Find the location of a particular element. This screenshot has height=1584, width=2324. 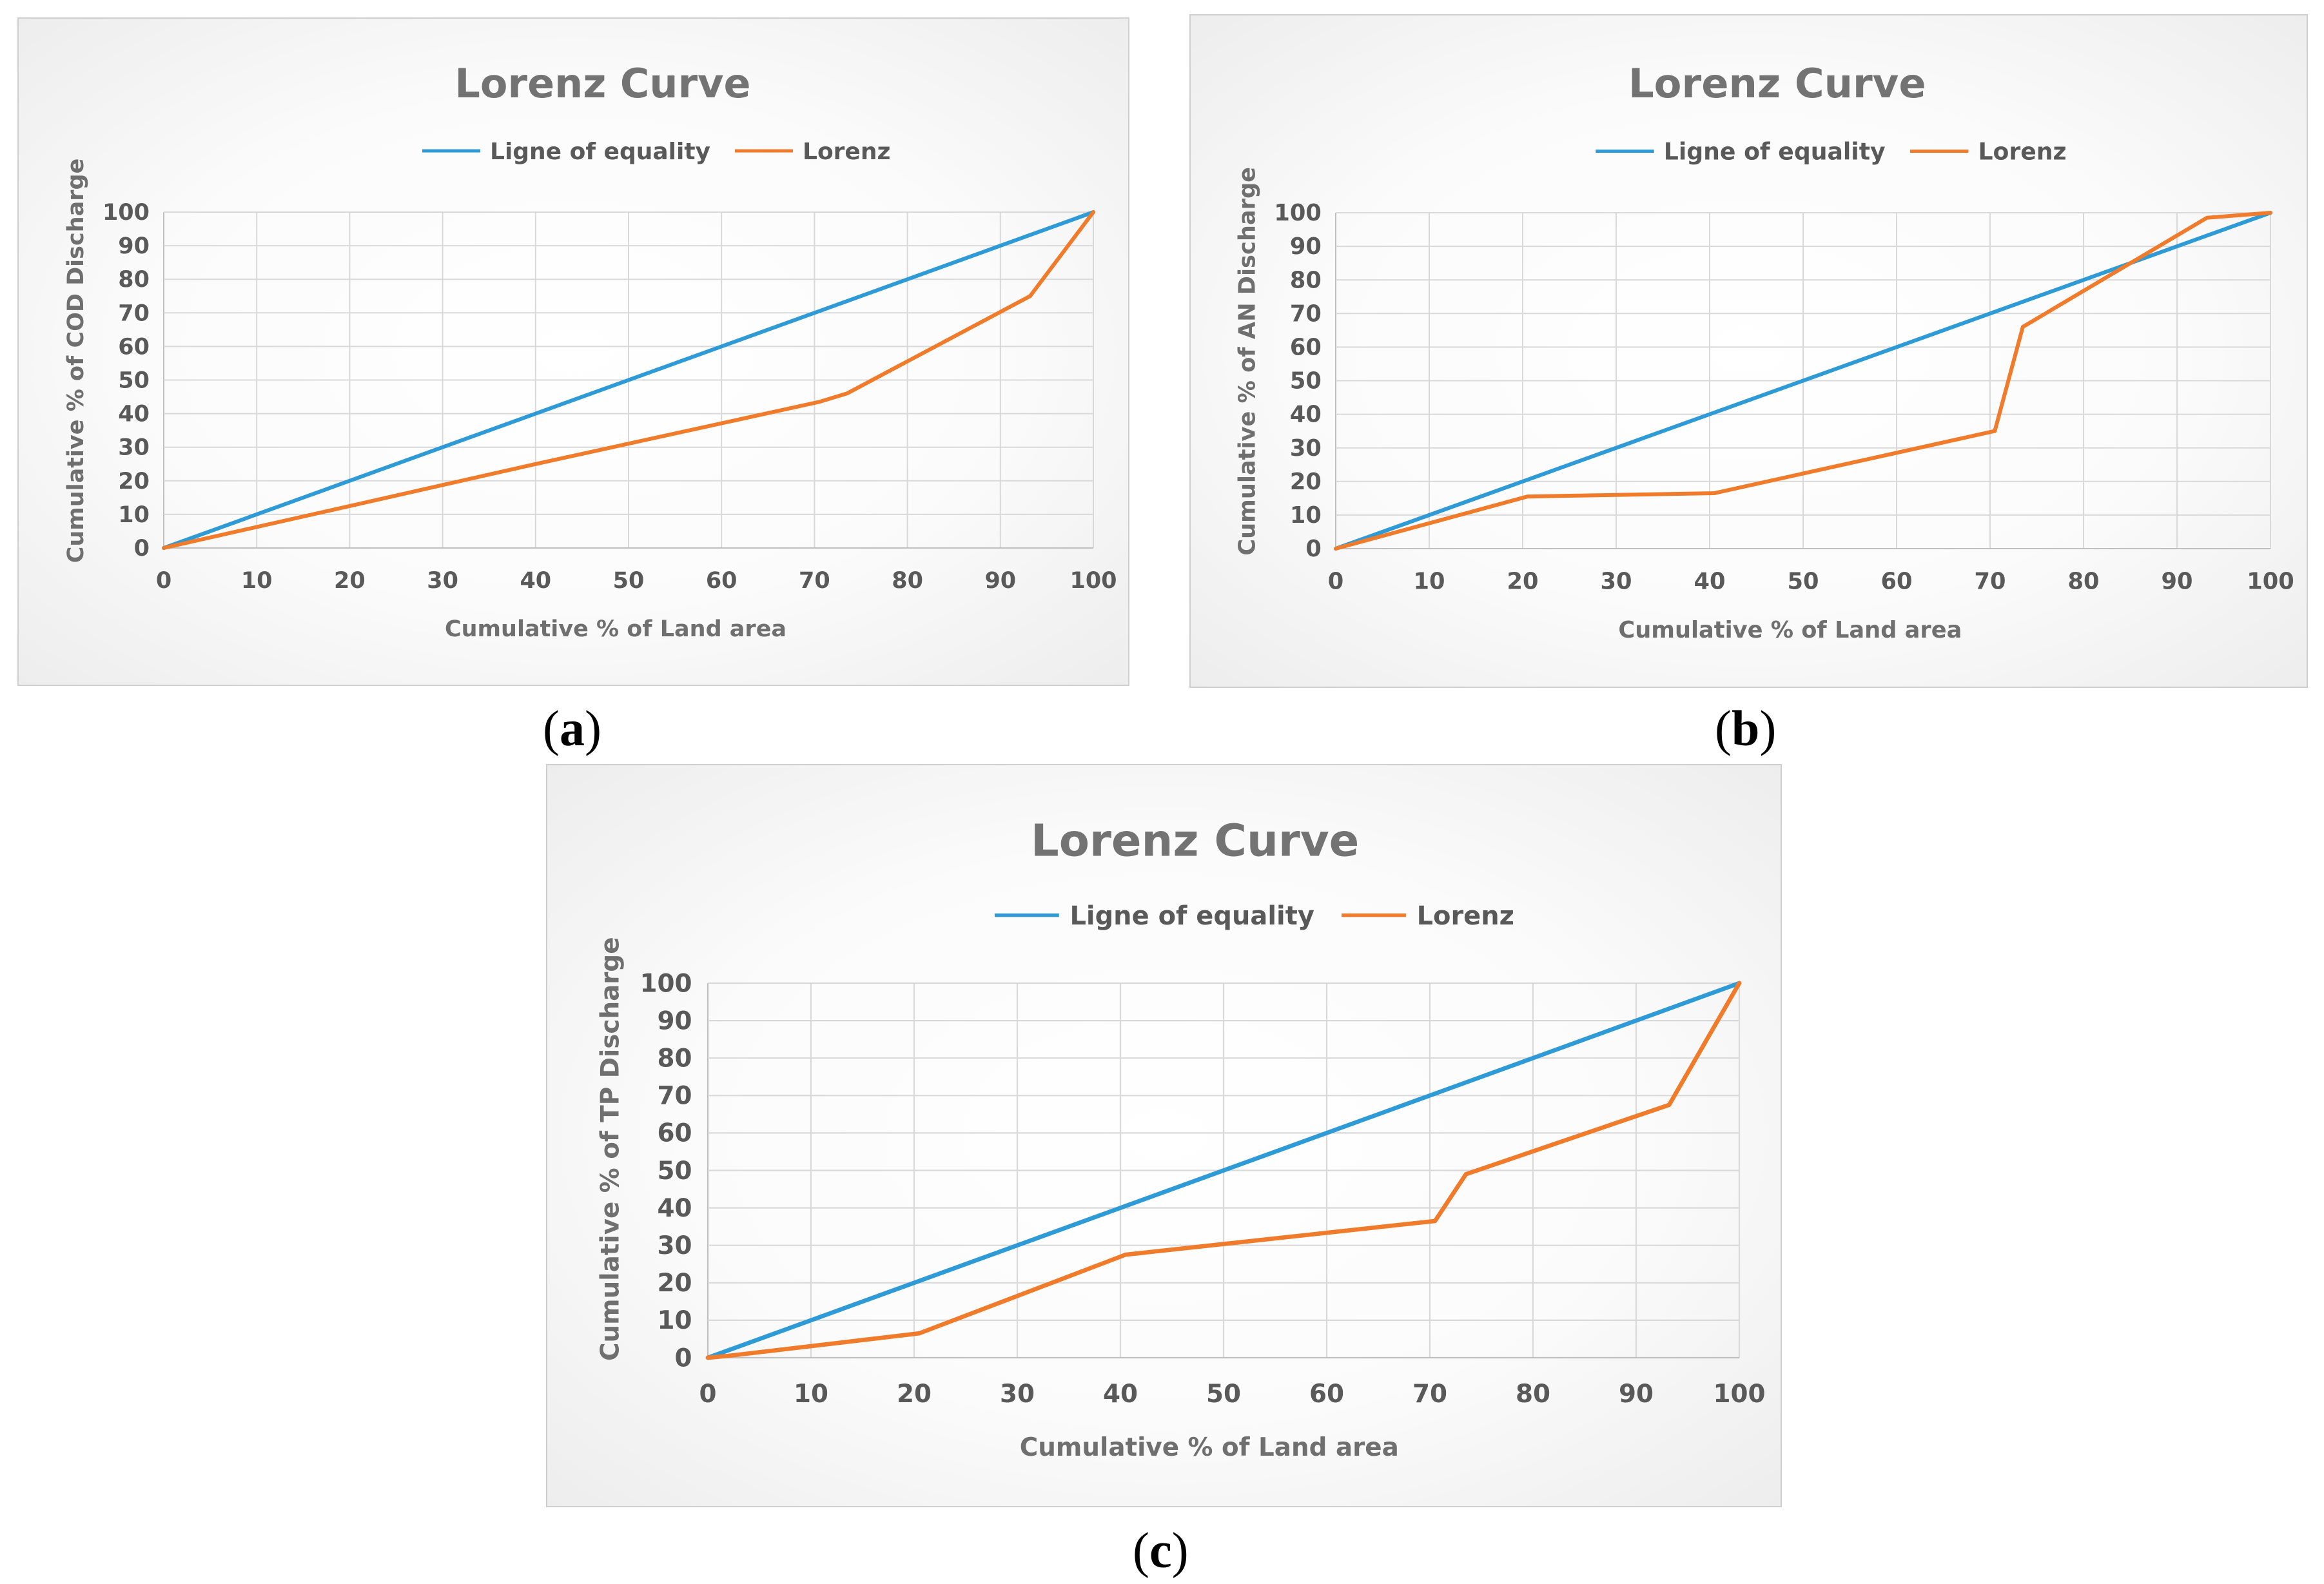

caption-c: (c) is located at coordinates (1161, 1550).